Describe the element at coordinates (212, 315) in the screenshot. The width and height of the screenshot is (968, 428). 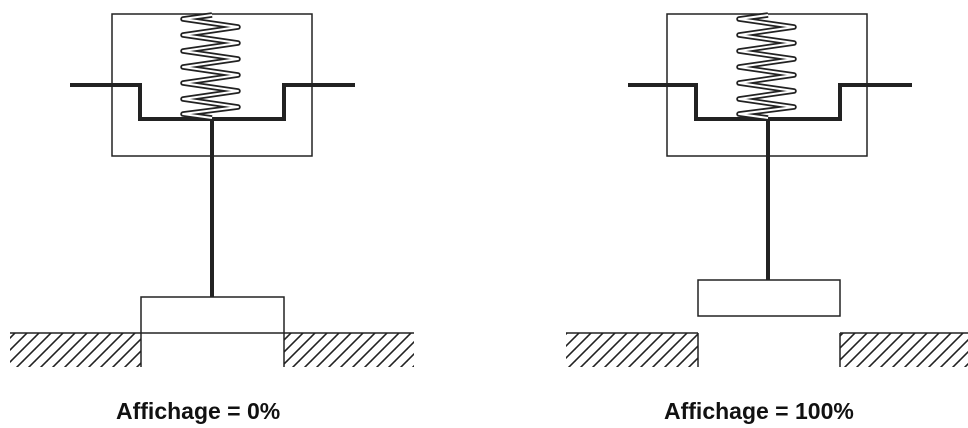
I see `valve-plug-left` at that location.